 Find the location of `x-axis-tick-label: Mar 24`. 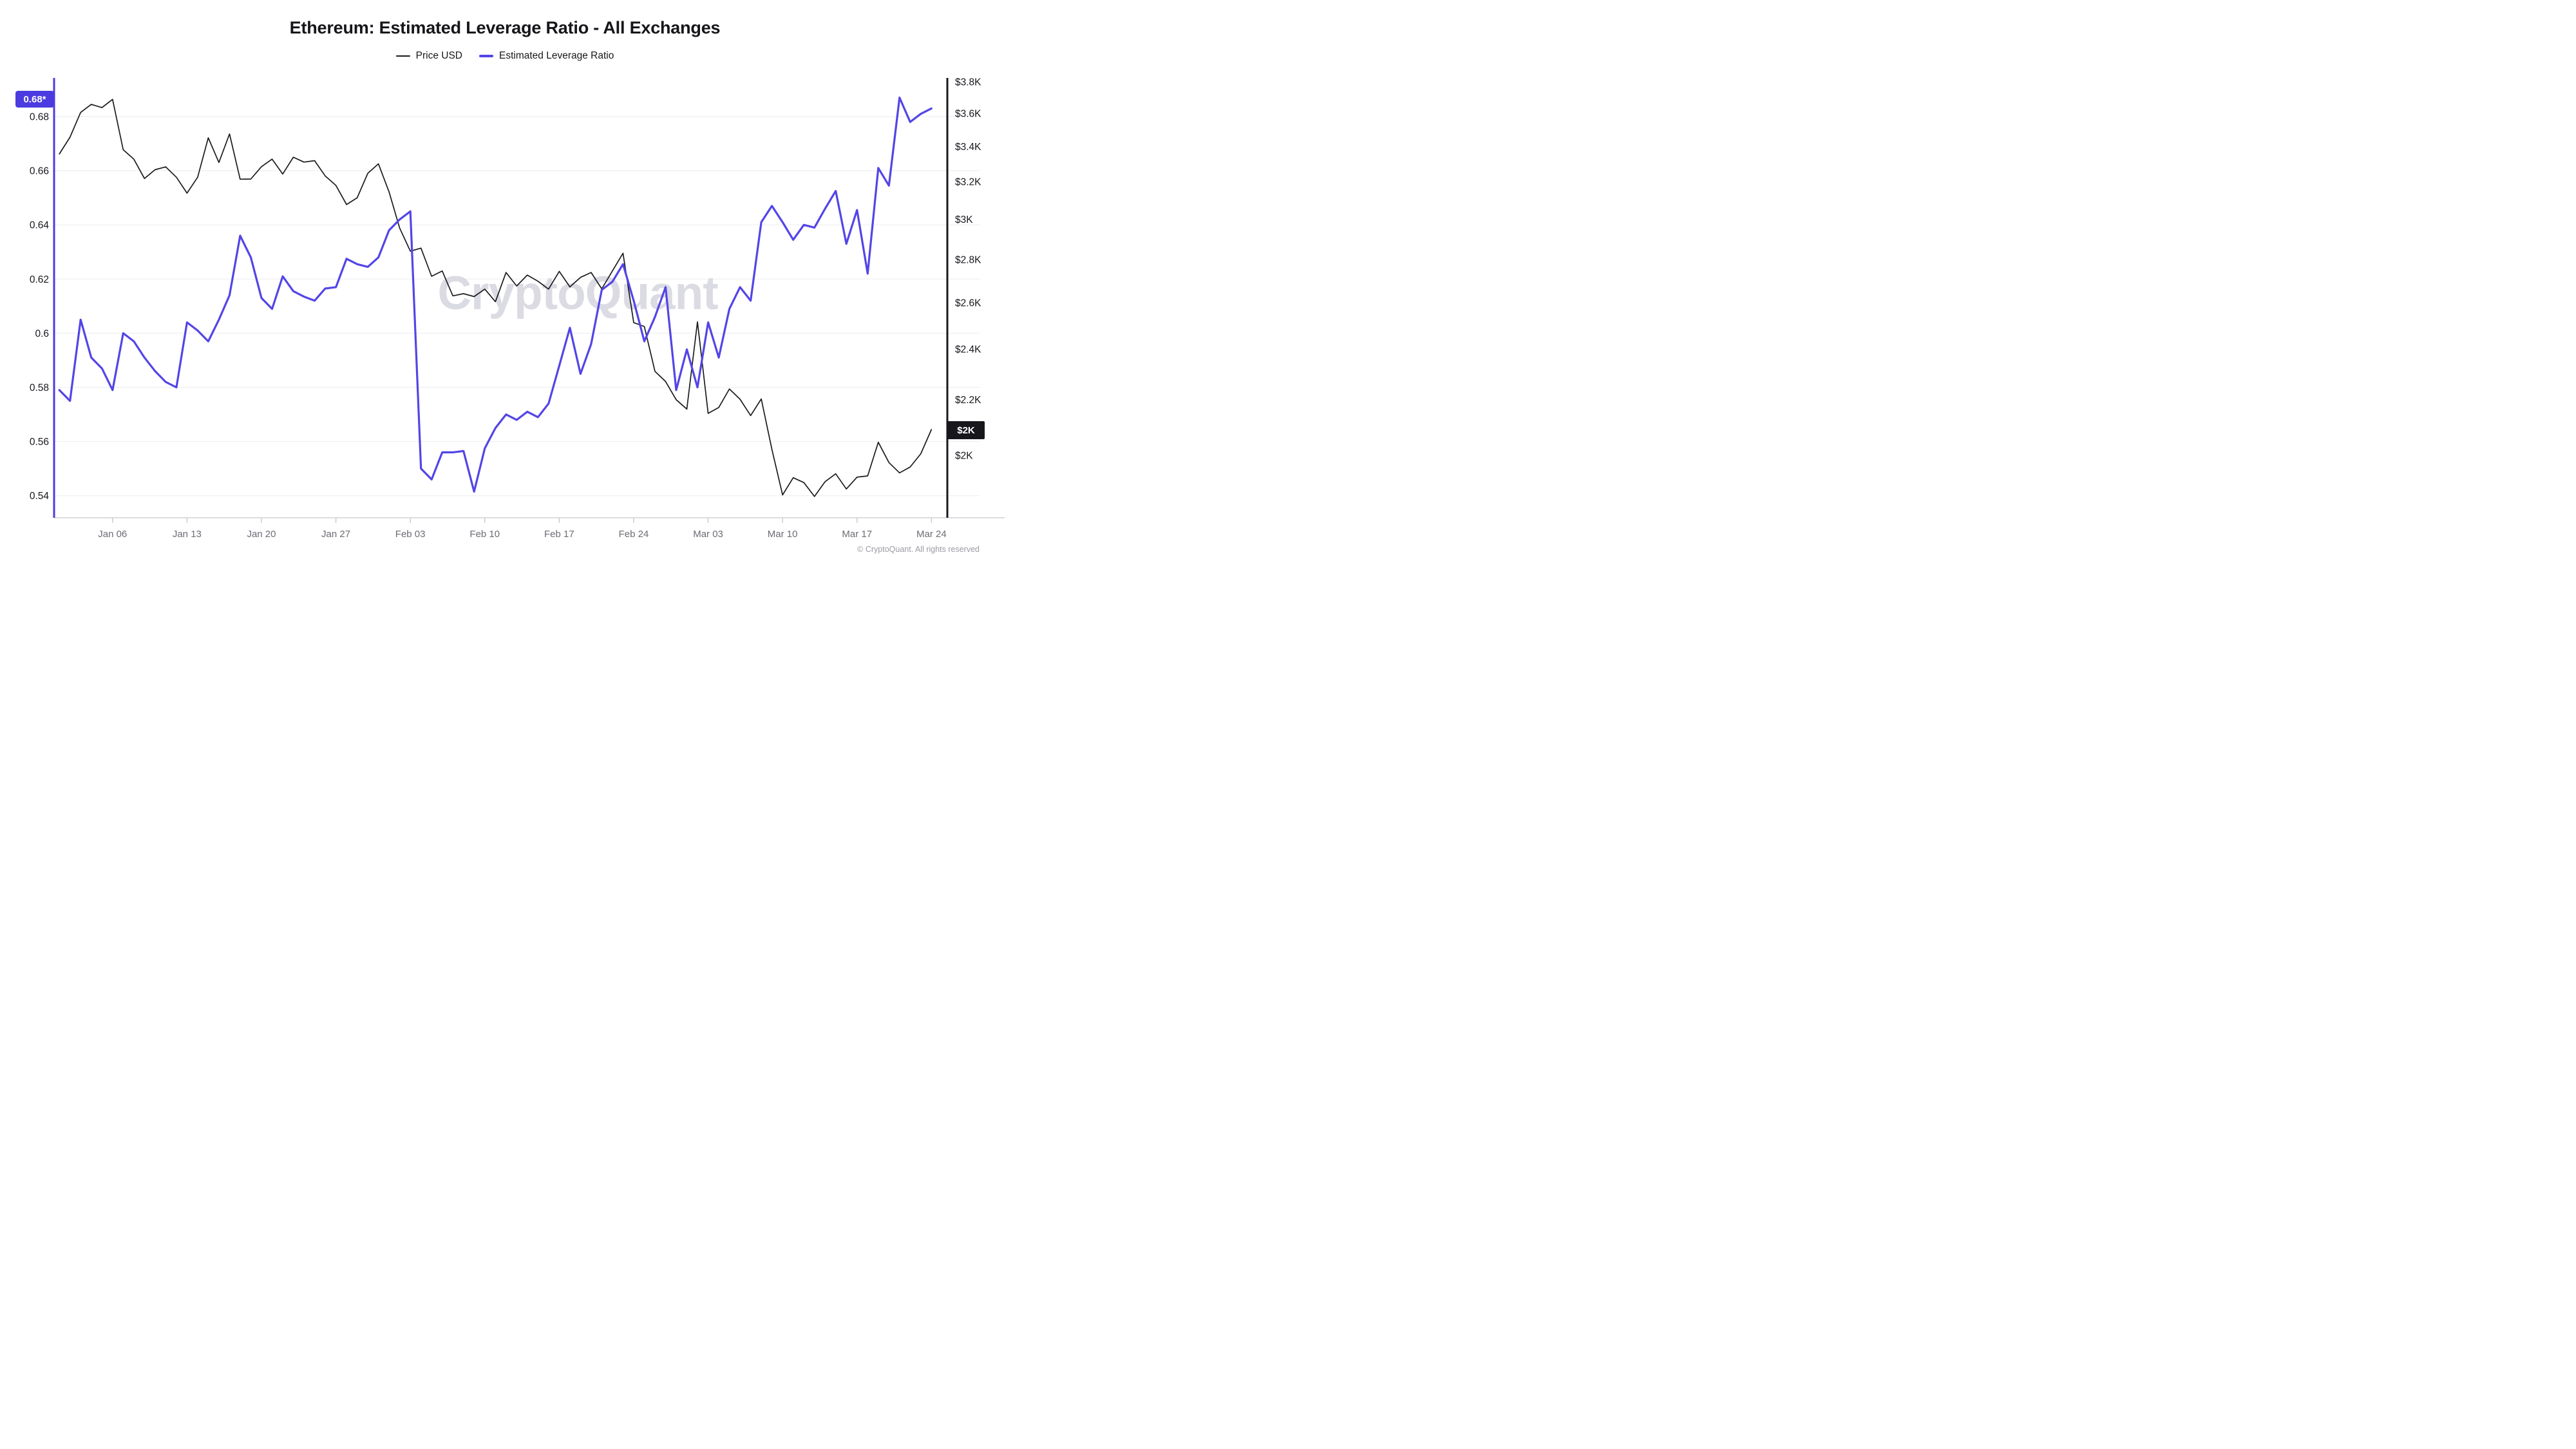

x-axis-tick-label: Mar 24 is located at coordinates (932, 534).